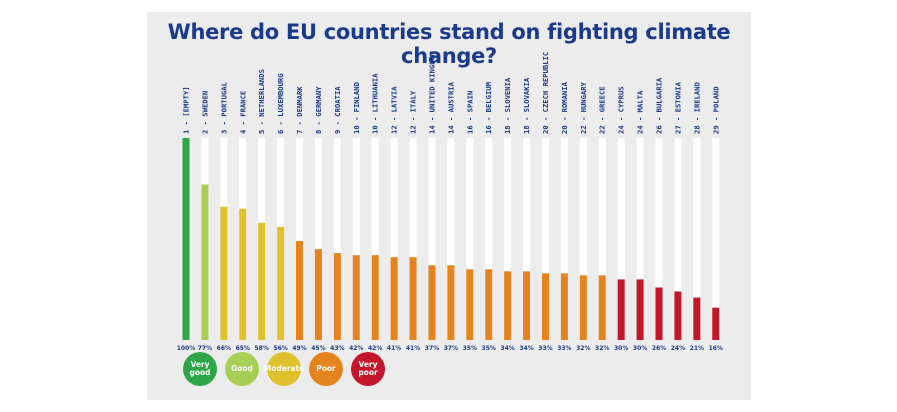  I want to click on value-label: 26%, so click(659, 348).